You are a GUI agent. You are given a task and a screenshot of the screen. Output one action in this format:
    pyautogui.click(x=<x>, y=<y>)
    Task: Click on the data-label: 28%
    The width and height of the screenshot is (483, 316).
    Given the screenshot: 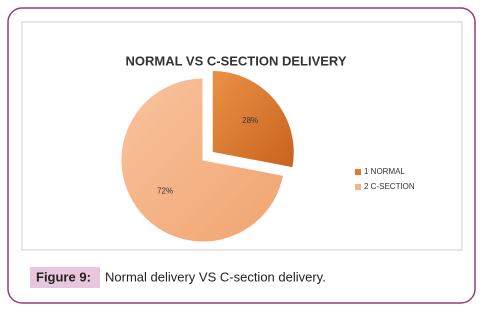 What is the action you would take?
    pyautogui.click(x=250, y=120)
    